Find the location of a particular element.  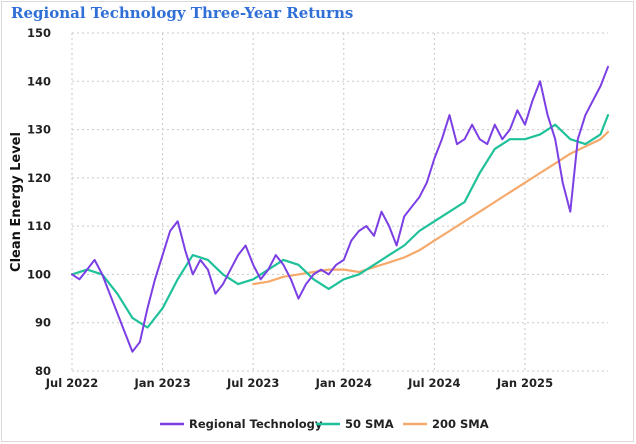

x-tick-label: Jan 2023 is located at coordinates (161, 383).